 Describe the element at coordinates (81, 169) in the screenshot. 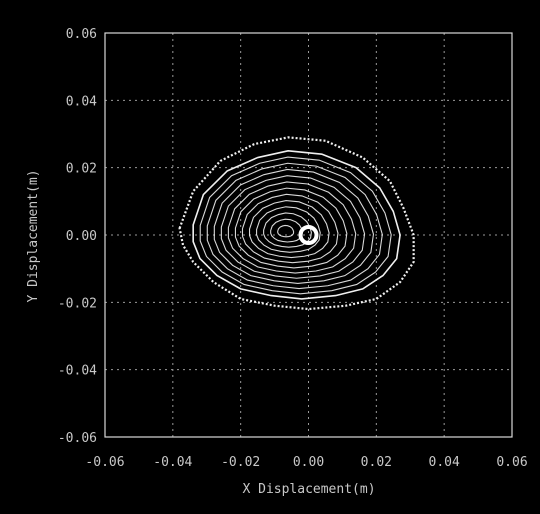

I see `y-tick-label: 0.02` at that location.